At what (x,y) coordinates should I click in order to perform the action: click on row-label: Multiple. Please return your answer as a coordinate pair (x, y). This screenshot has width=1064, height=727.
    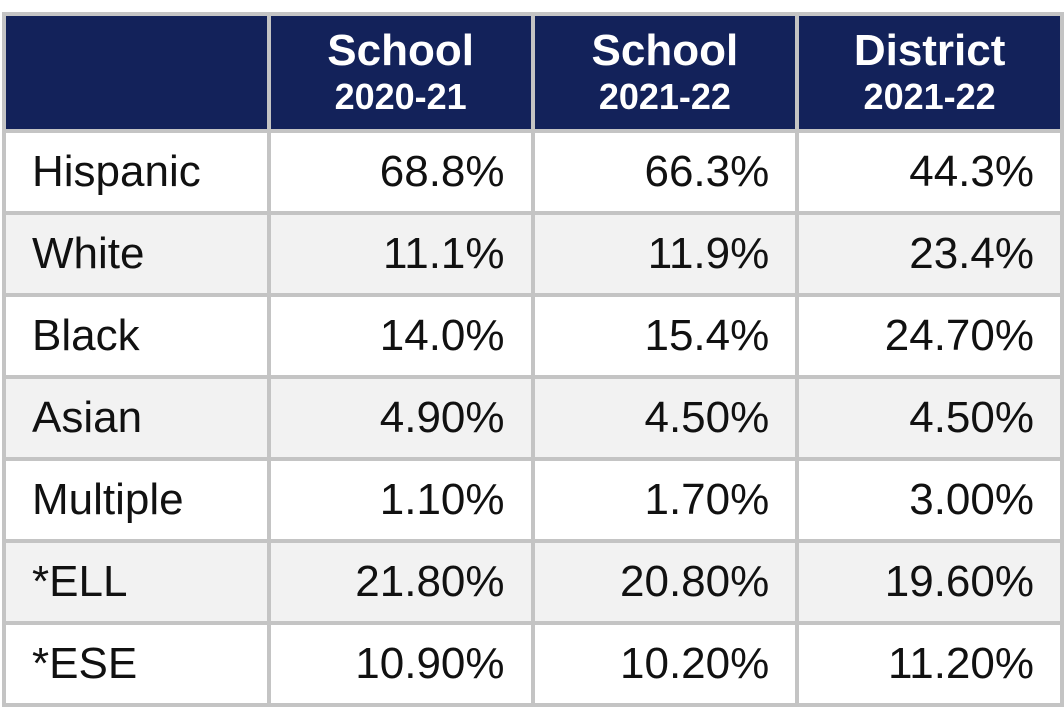
    Looking at the image, I should click on (136, 500).